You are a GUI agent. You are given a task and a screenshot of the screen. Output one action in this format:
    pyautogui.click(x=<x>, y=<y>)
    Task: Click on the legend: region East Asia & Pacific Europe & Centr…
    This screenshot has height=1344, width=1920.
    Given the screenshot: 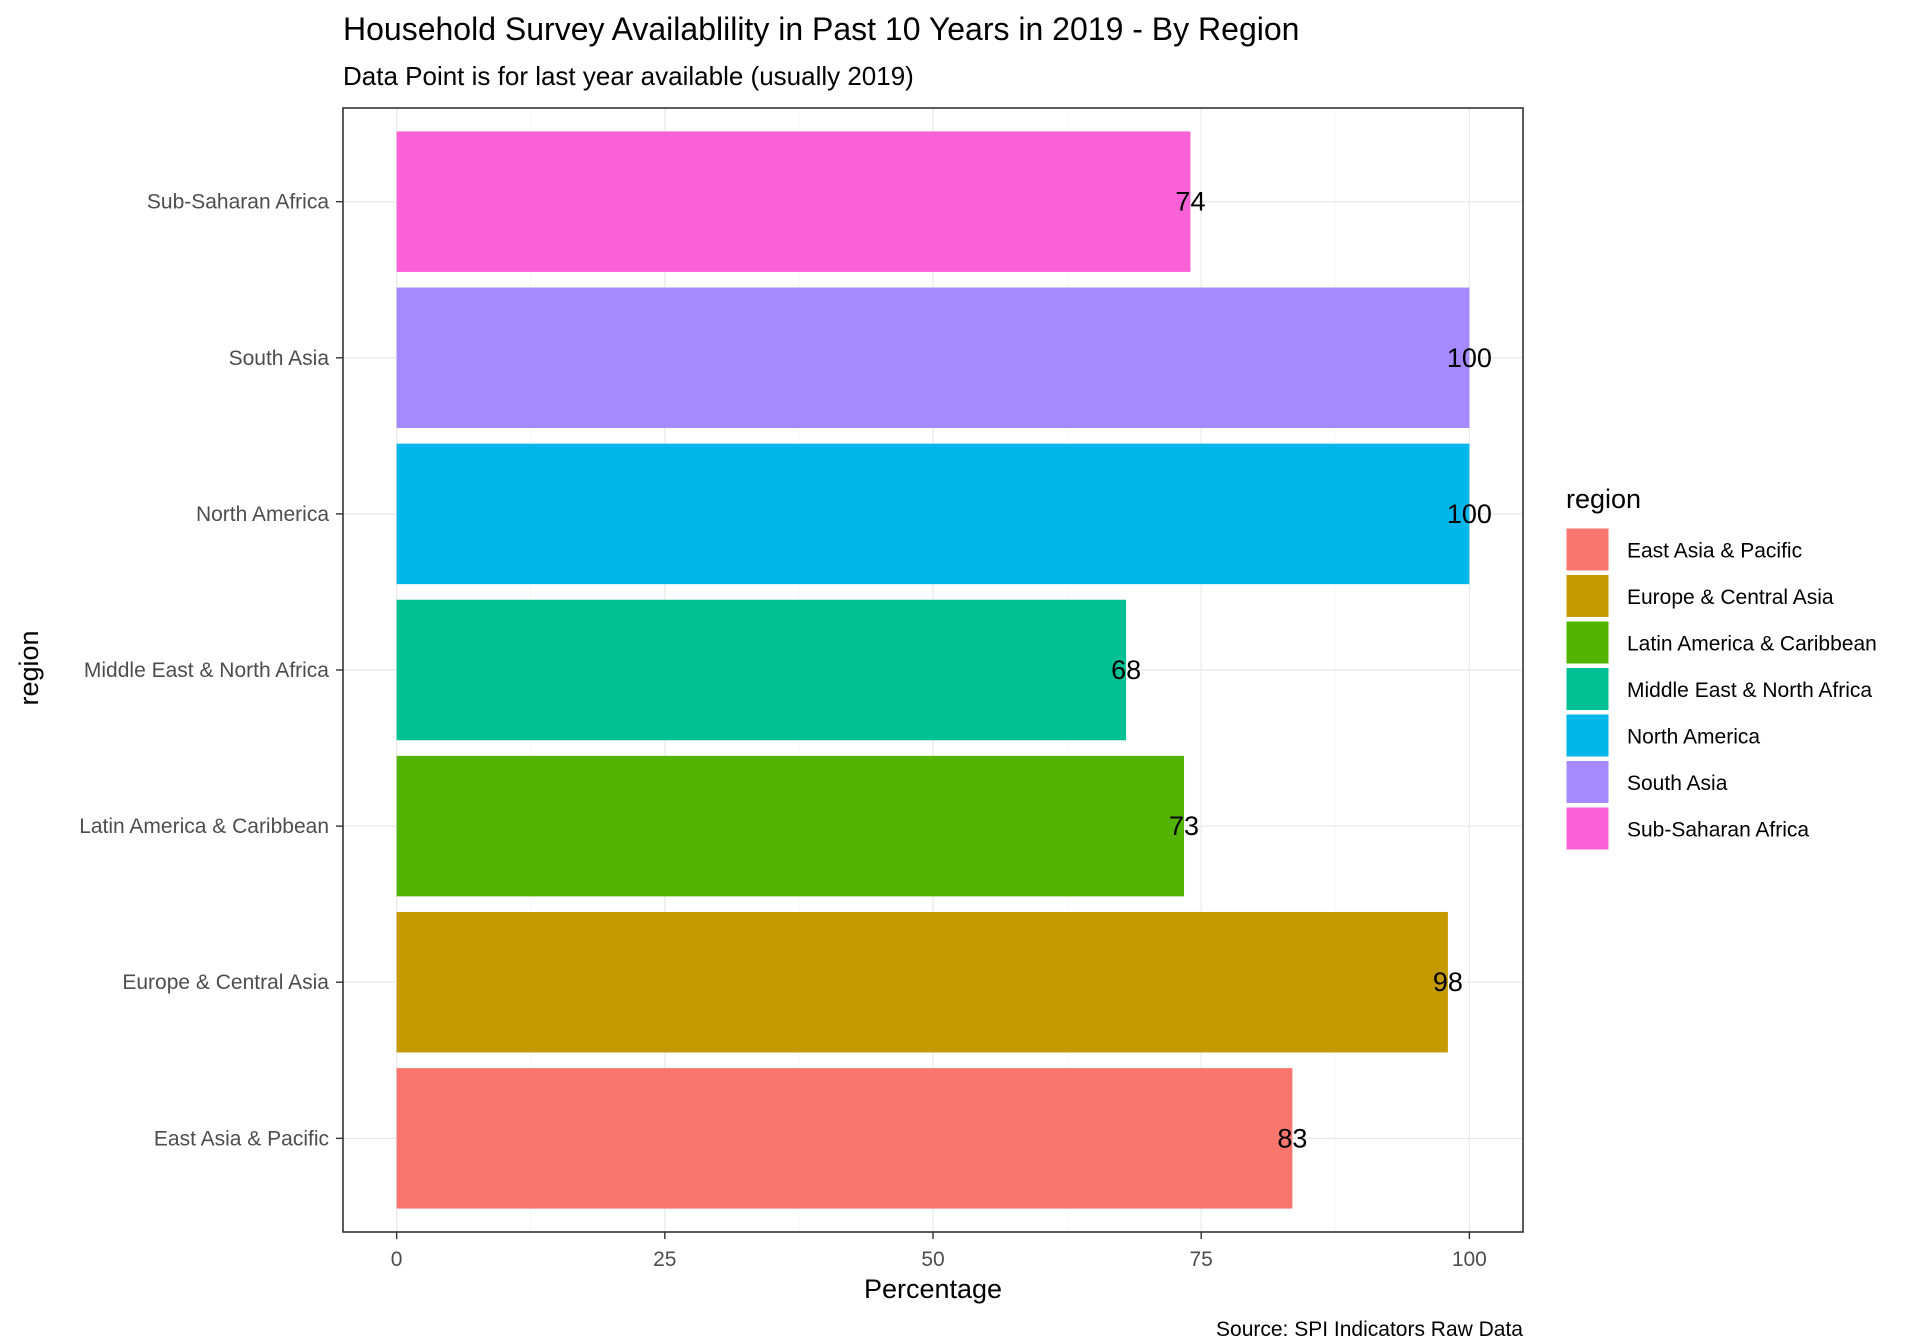 What is the action you would take?
    pyautogui.click(x=1721, y=667)
    